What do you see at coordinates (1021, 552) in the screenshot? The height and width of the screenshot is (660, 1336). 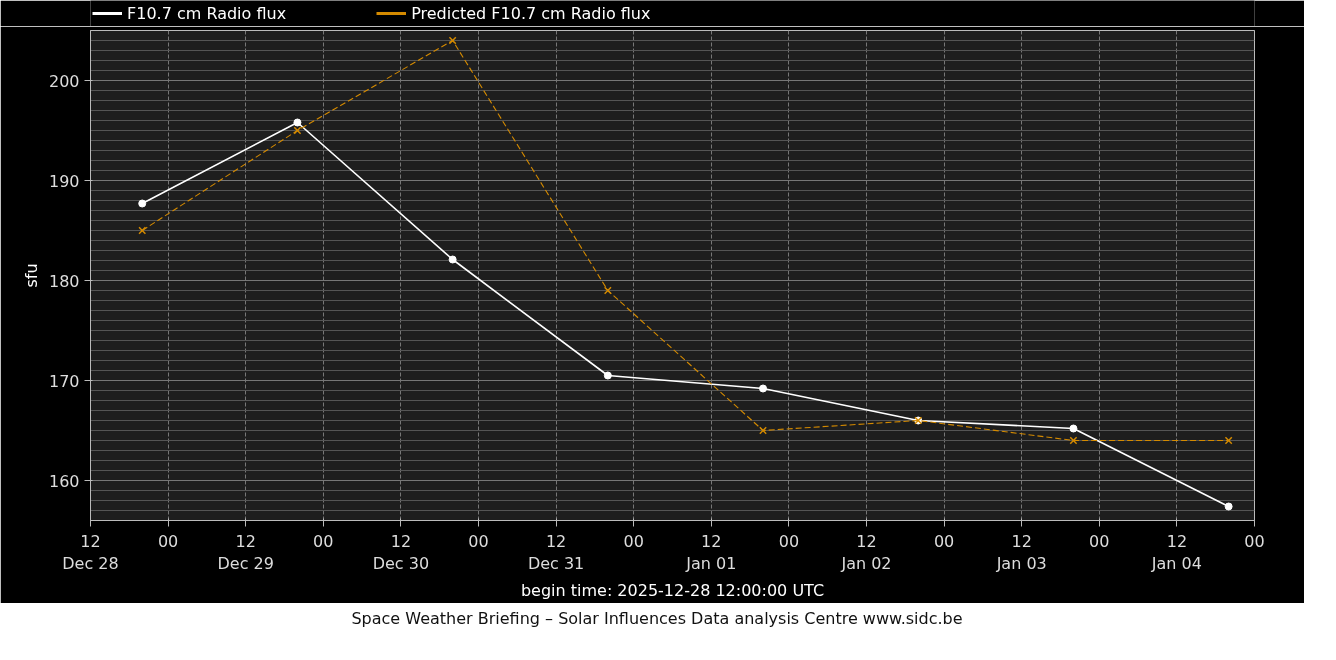 I see `x-tick-label: 12 Jan 03` at bounding box center [1021, 552].